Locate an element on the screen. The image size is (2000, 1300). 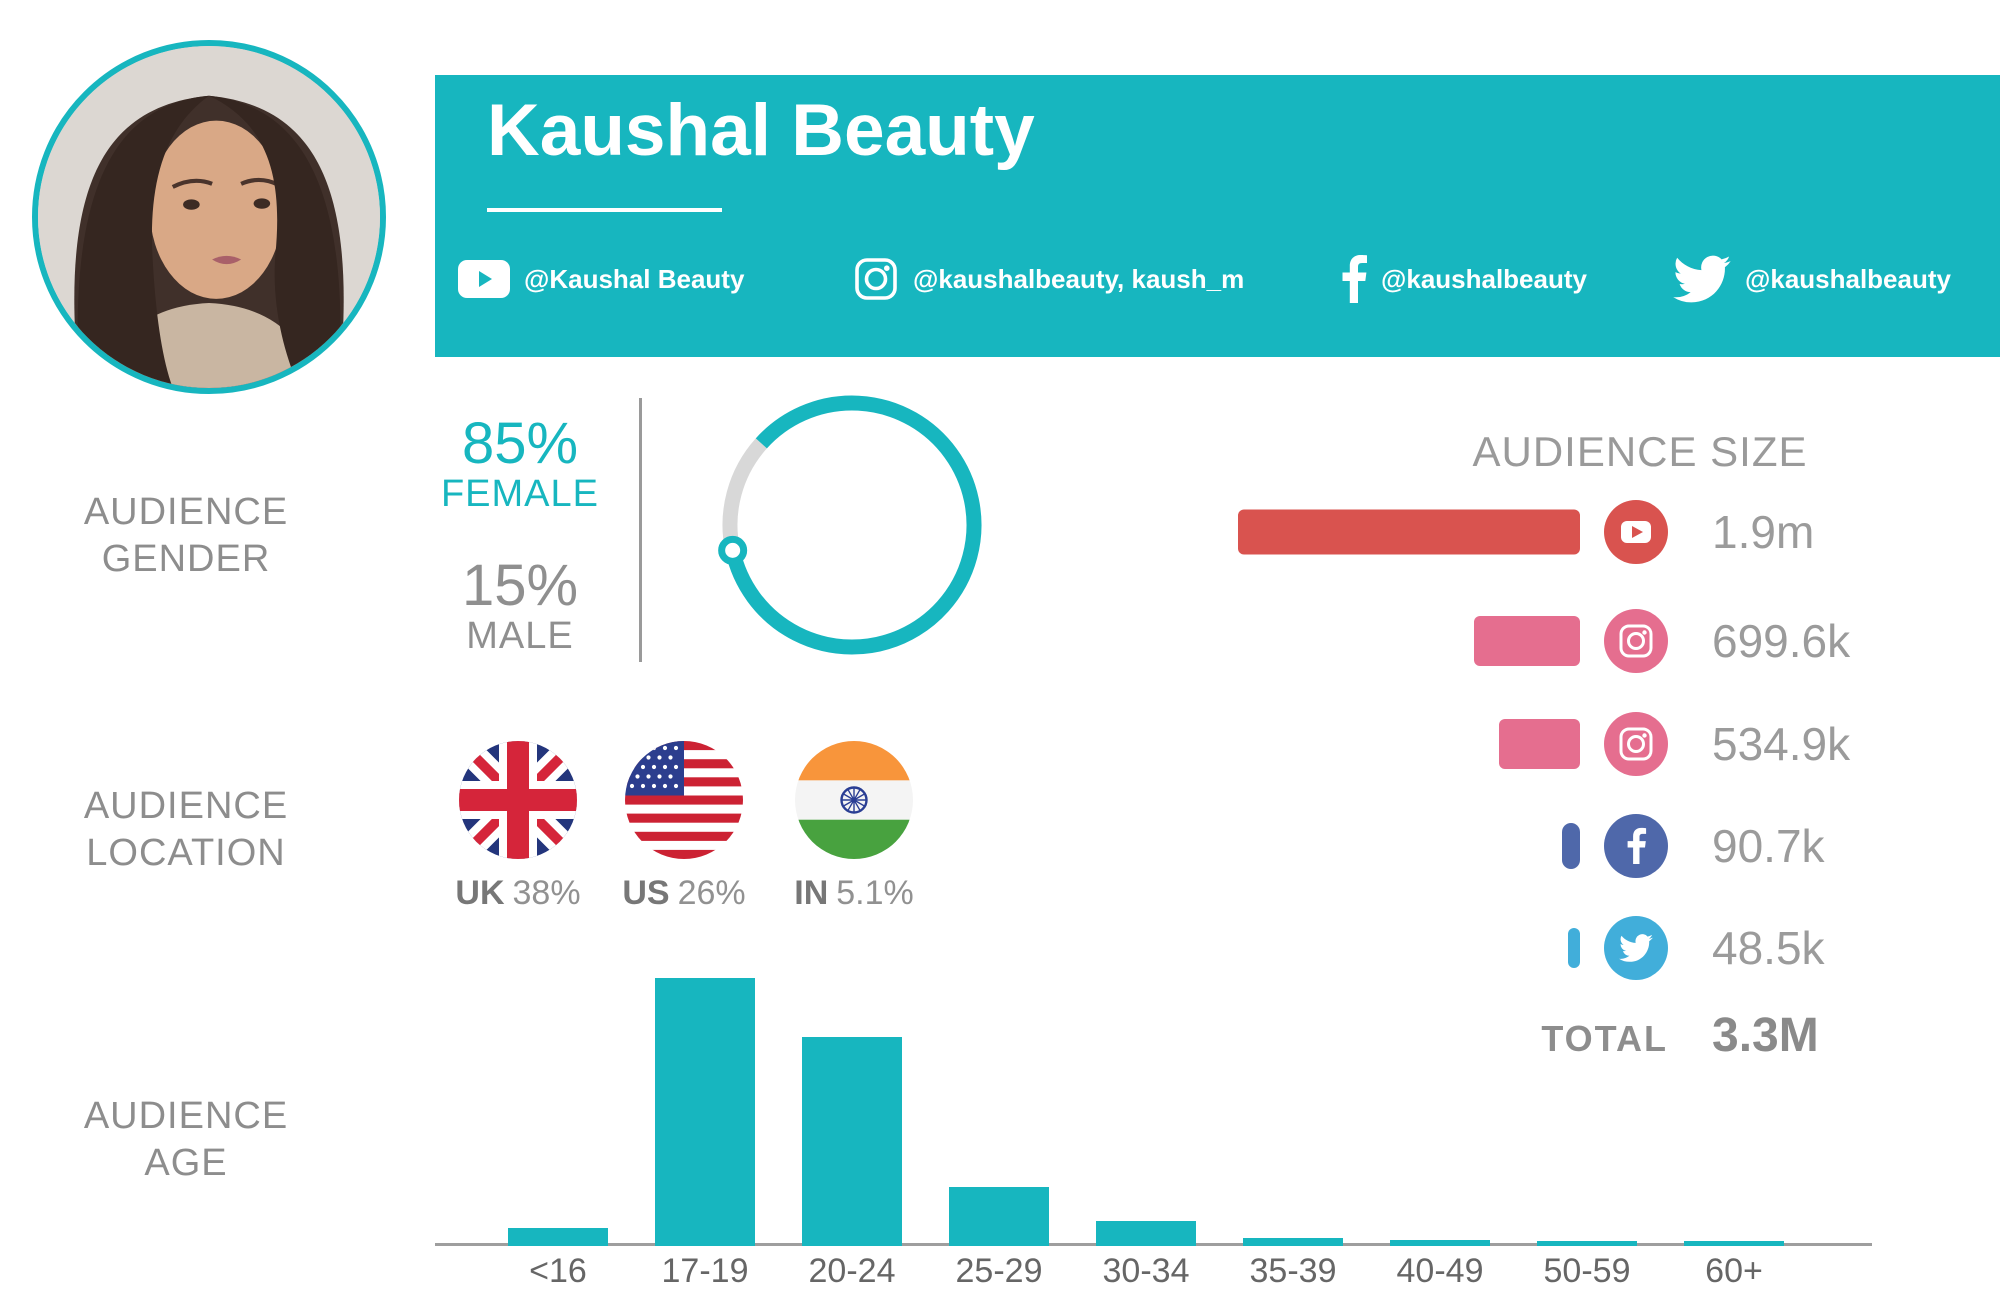
section-label-audience-gender: AUDIENCE GENDER is located at coordinates (186, 535).